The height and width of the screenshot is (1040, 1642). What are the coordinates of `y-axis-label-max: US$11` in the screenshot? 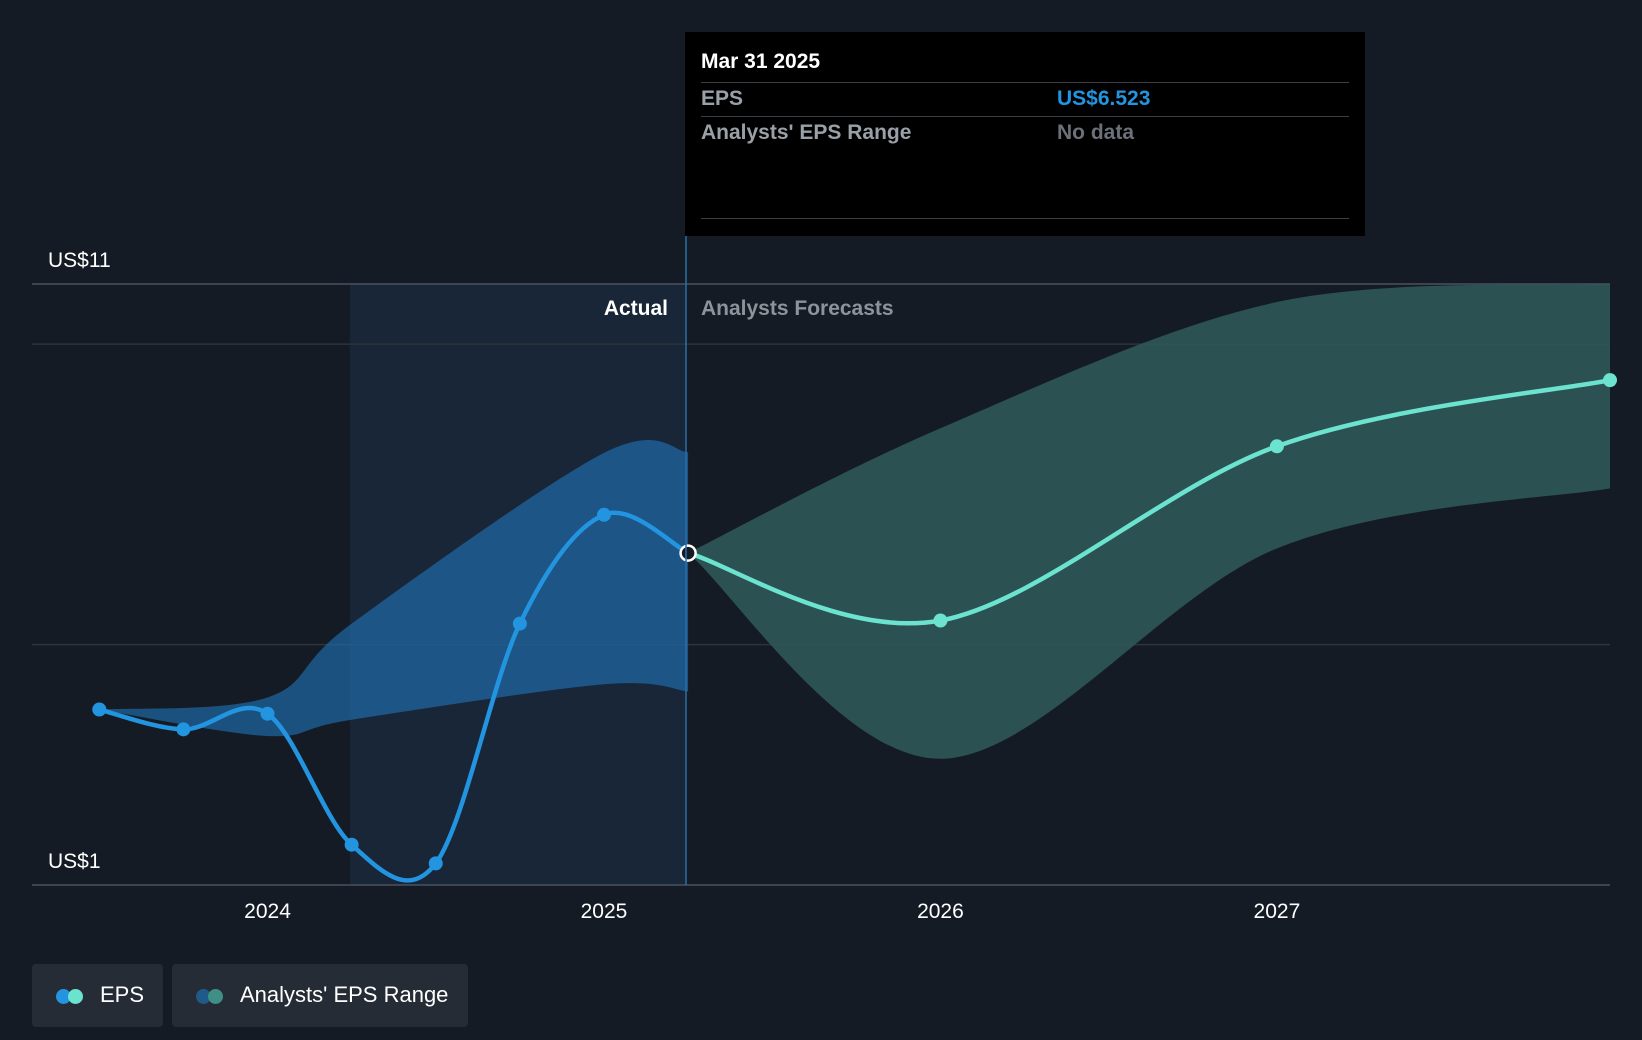 It's located at (79, 260).